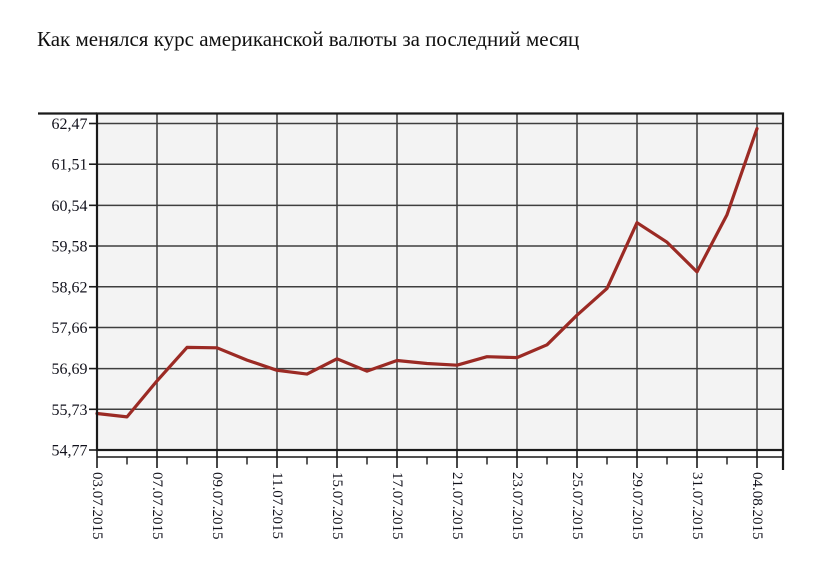 Image resolution: width=820 pixels, height=570 pixels. What do you see at coordinates (70, 451) in the screenshot?
I see `y-tick-label: 54,77` at bounding box center [70, 451].